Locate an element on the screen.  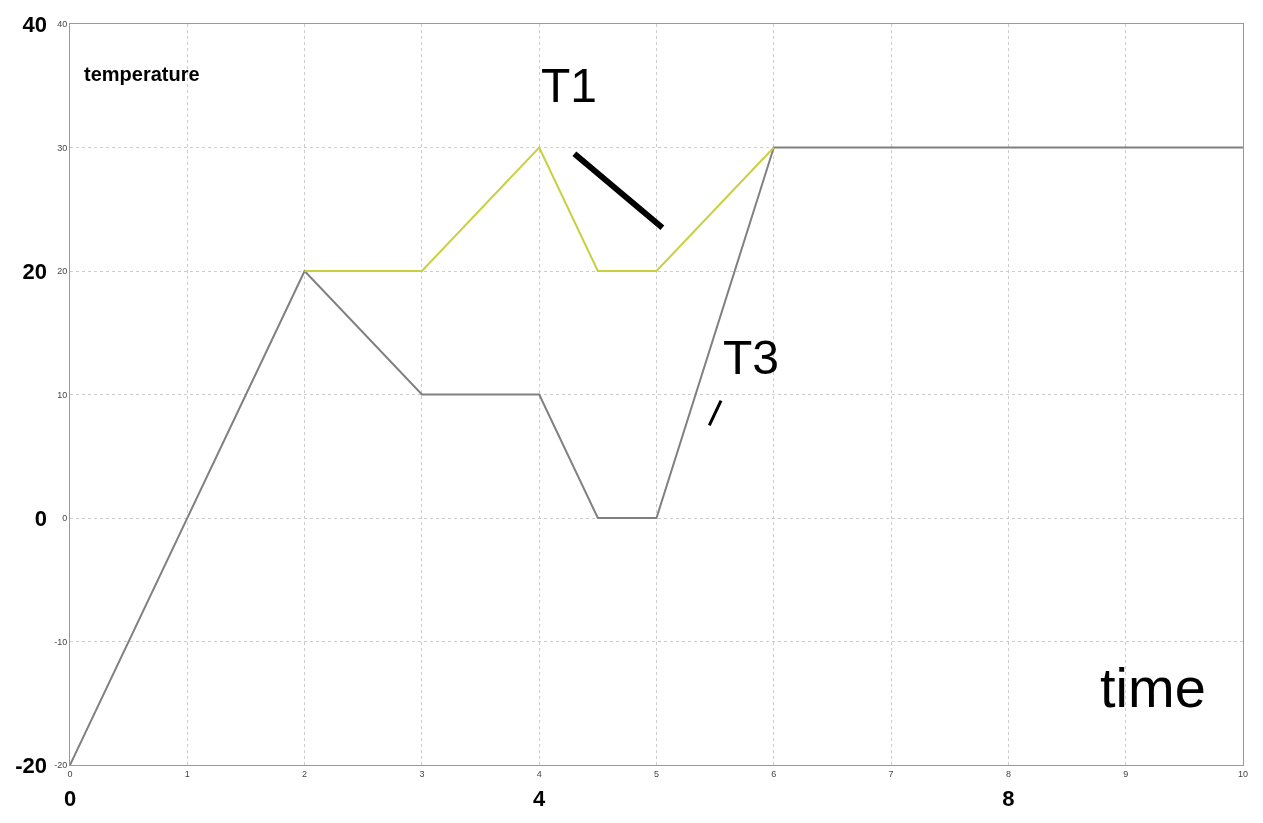
y-tick-label: 30 is located at coordinates (62, 147).